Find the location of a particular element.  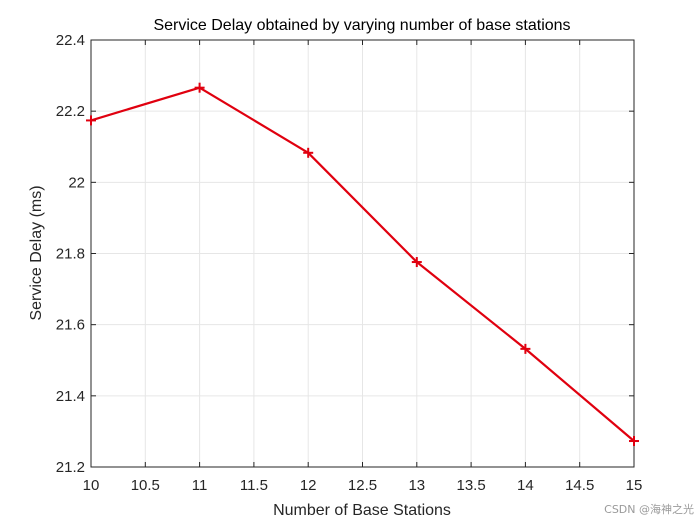

x-tick-label: 14 is located at coordinates (525, 485).